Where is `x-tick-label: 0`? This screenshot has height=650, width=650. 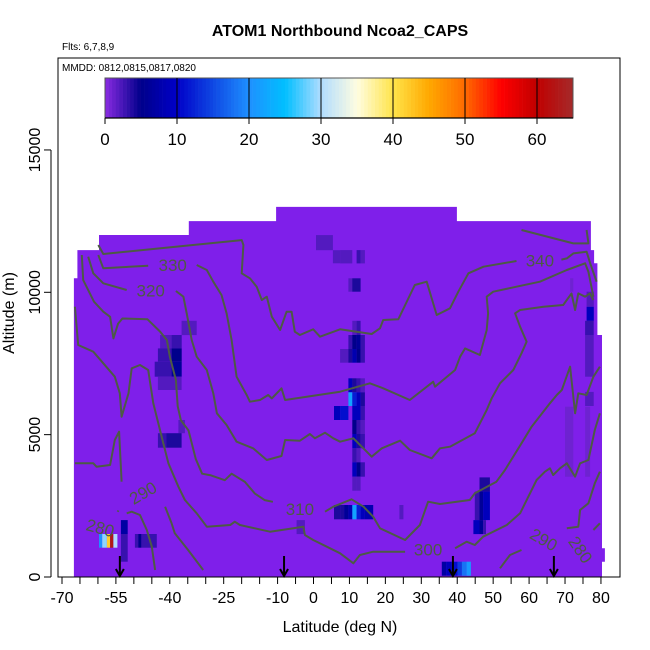
x-tick-label: 0 is located at coordinates (313, 598).